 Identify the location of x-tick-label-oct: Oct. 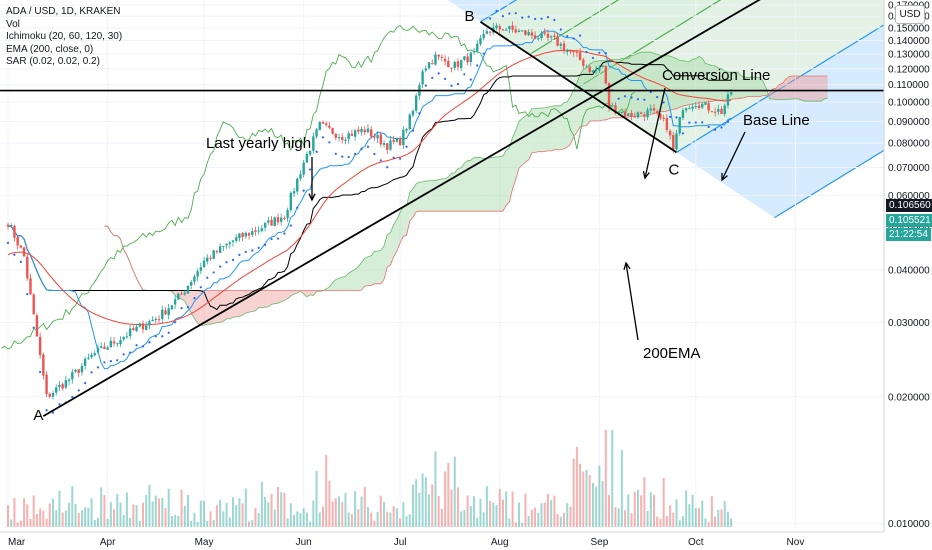
(696, 542).